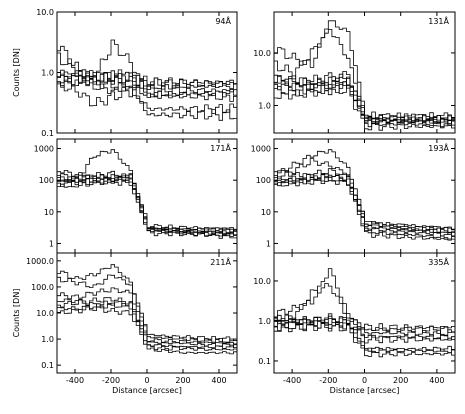  What do you see at coordinates (438, 20) in the screenshot?
I see `wavelength-label: 131Å` at bounding box center [438, 20].